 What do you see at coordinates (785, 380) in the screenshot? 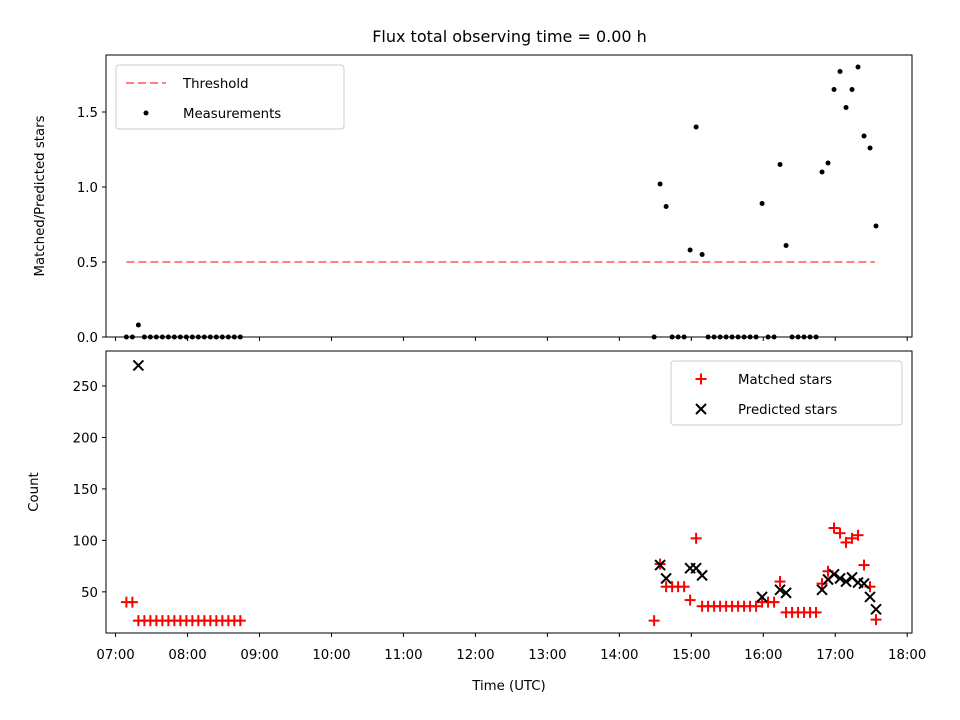
I see `legend-label: Matched stars` at bounding box center [785, 380].